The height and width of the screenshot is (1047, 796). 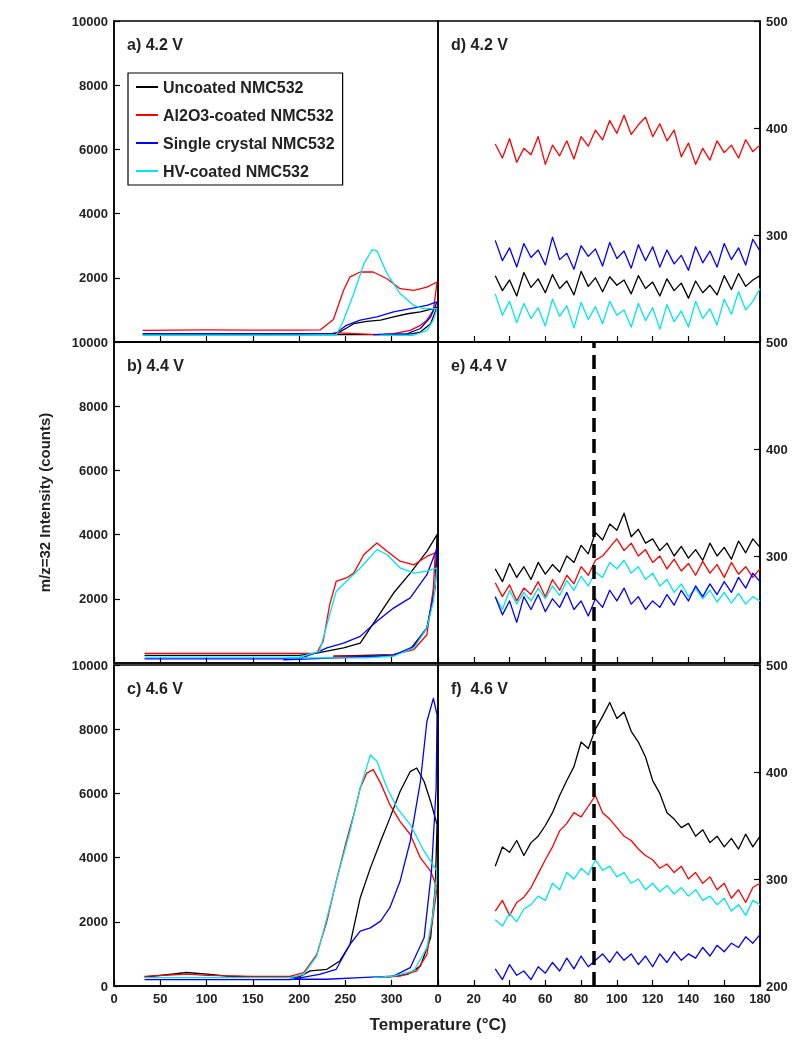 What do you see at coordinates (155, 44) in the screenshot?
I see `text: a) 4.2 V` at bounding box center [155, 44].